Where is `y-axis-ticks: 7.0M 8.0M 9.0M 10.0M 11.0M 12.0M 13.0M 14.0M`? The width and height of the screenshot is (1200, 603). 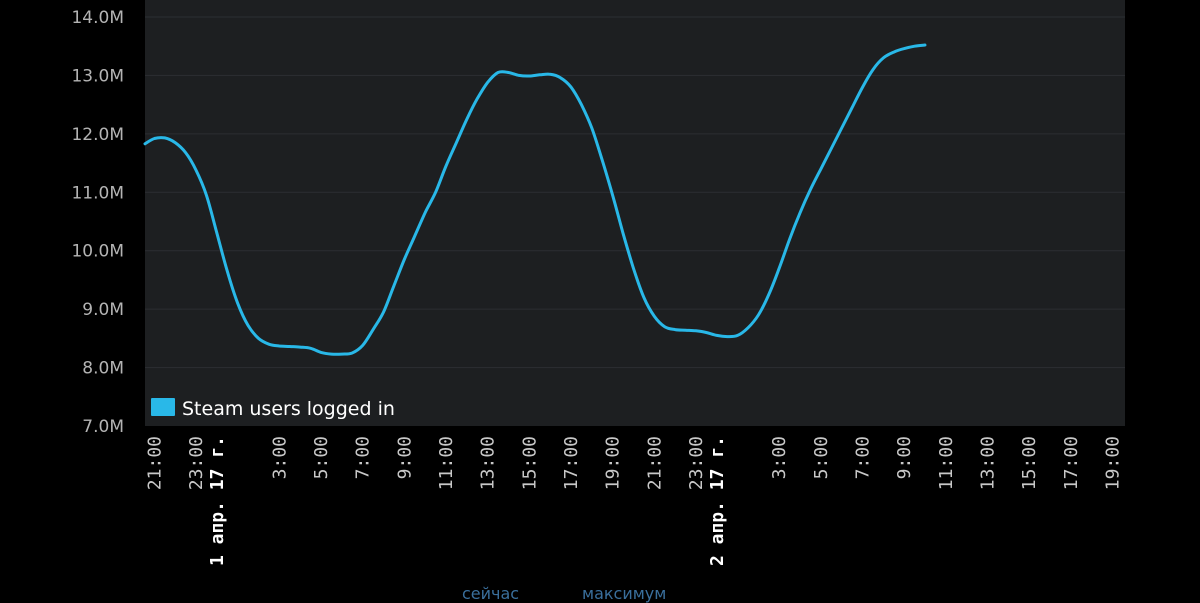 y-axis-ticks: 7.0M 8.0M 9.0M 10.0M 11.0M 12.0M 13.0M 14.0M is located at coordinates (97, 222).